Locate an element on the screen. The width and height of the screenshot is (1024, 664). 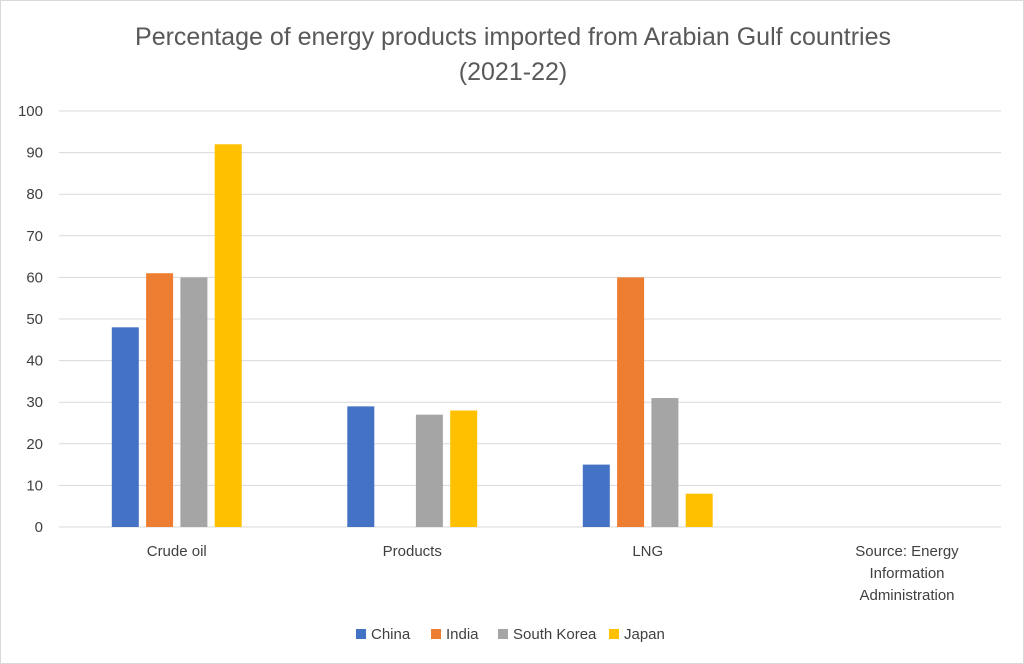
y-tick-label: 100 is located at coordinates (30, 111).